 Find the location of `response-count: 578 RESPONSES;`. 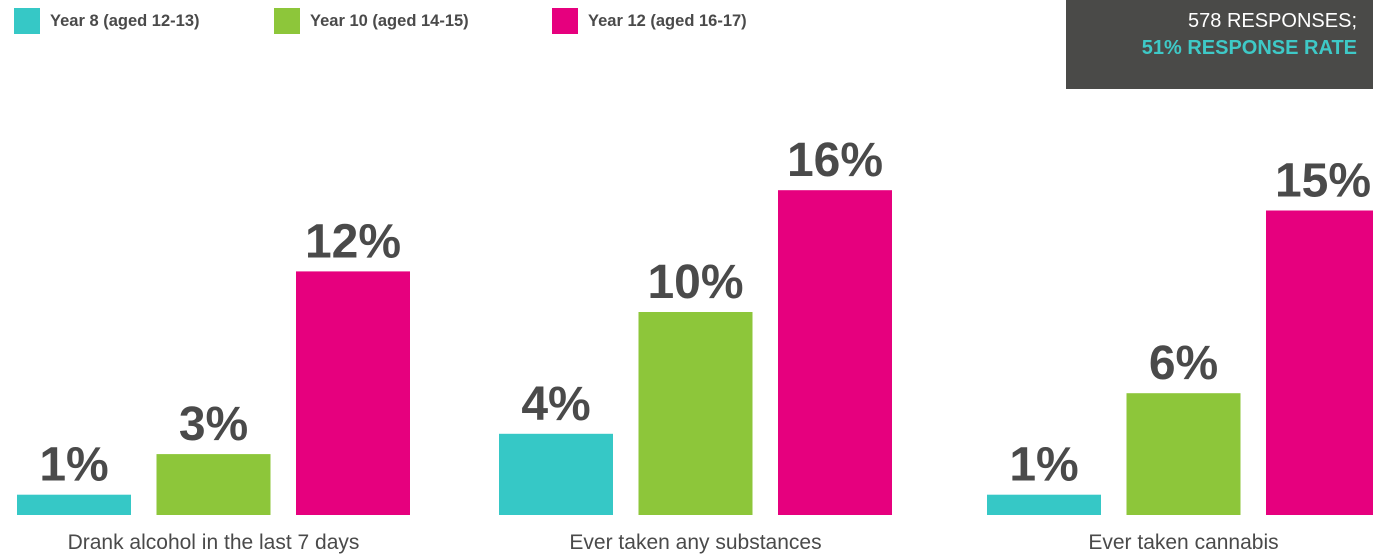

response-count: 578 RESPONSES; is located at coordinates (1272, 21).